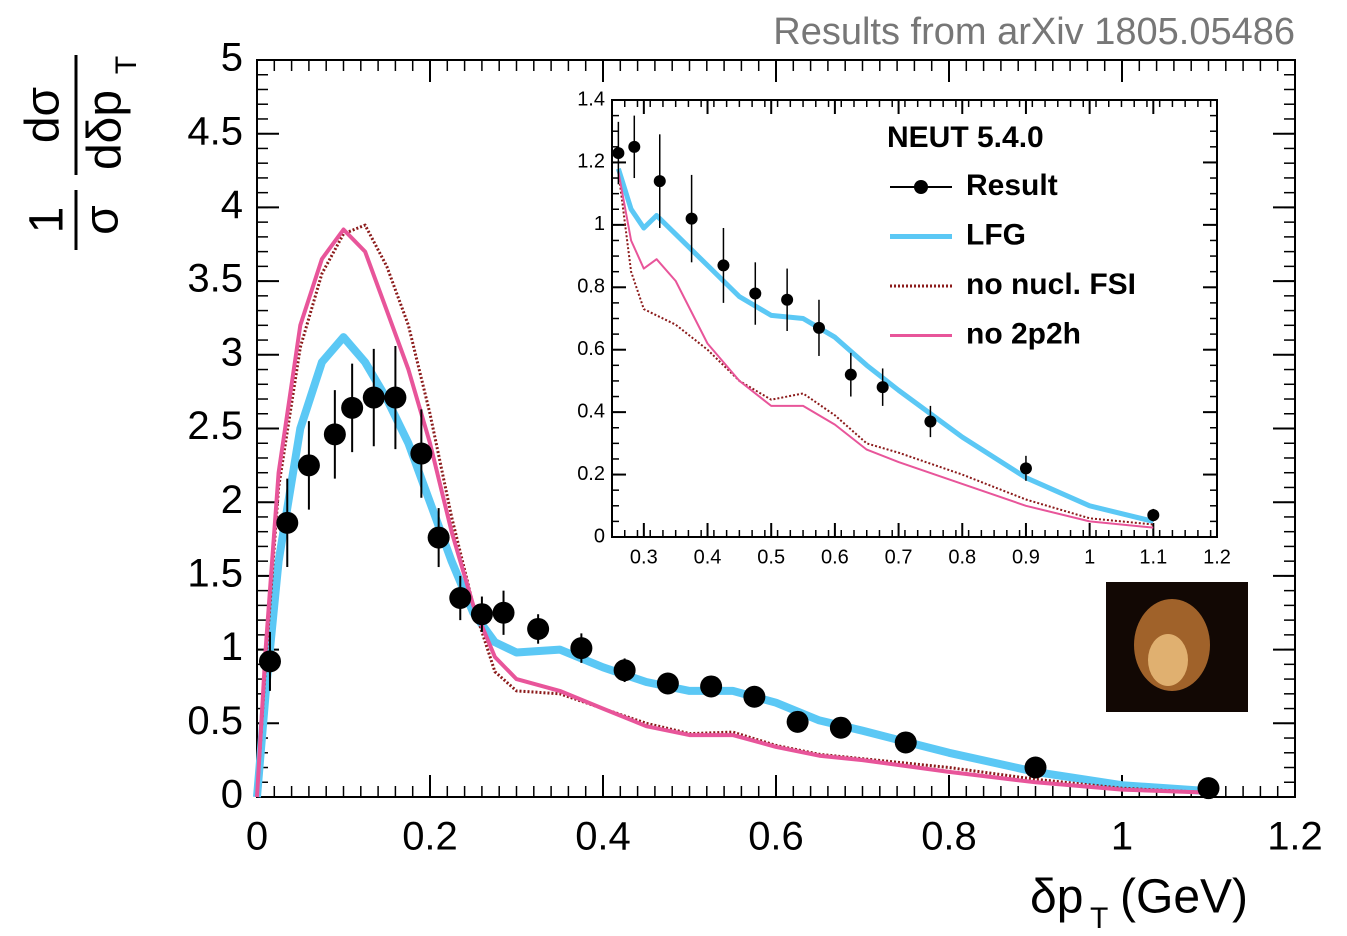 This screenshot has height=936, width=1347. What do you see at coordinates (1051, 284) in the screenshot?
I see `legend-label: no nucl. FSI` at bounding box center [1051, 284].